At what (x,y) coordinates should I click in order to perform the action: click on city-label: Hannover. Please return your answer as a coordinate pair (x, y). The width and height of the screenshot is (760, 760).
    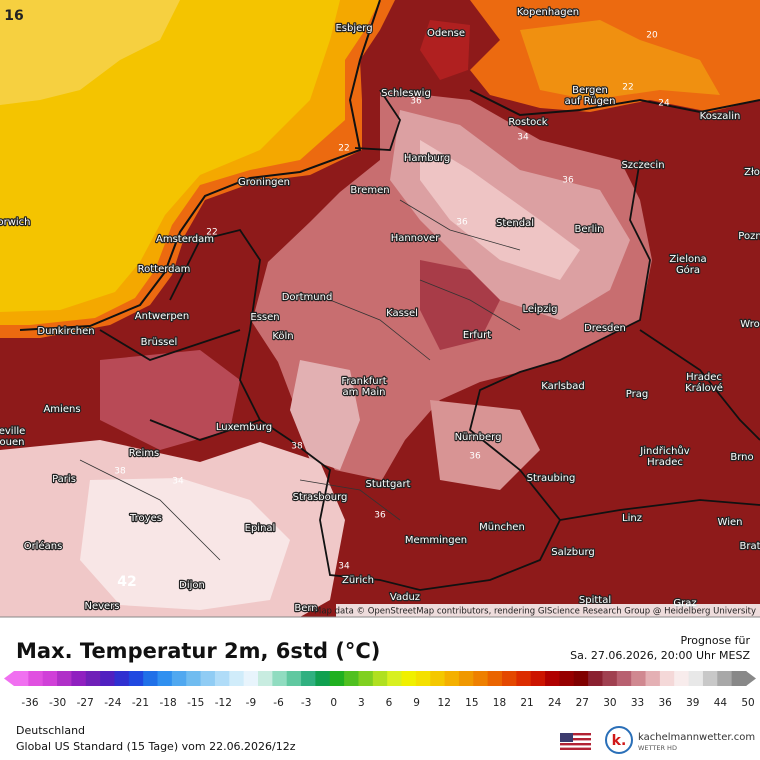
    Looking at the image, I should click on (416, 238).